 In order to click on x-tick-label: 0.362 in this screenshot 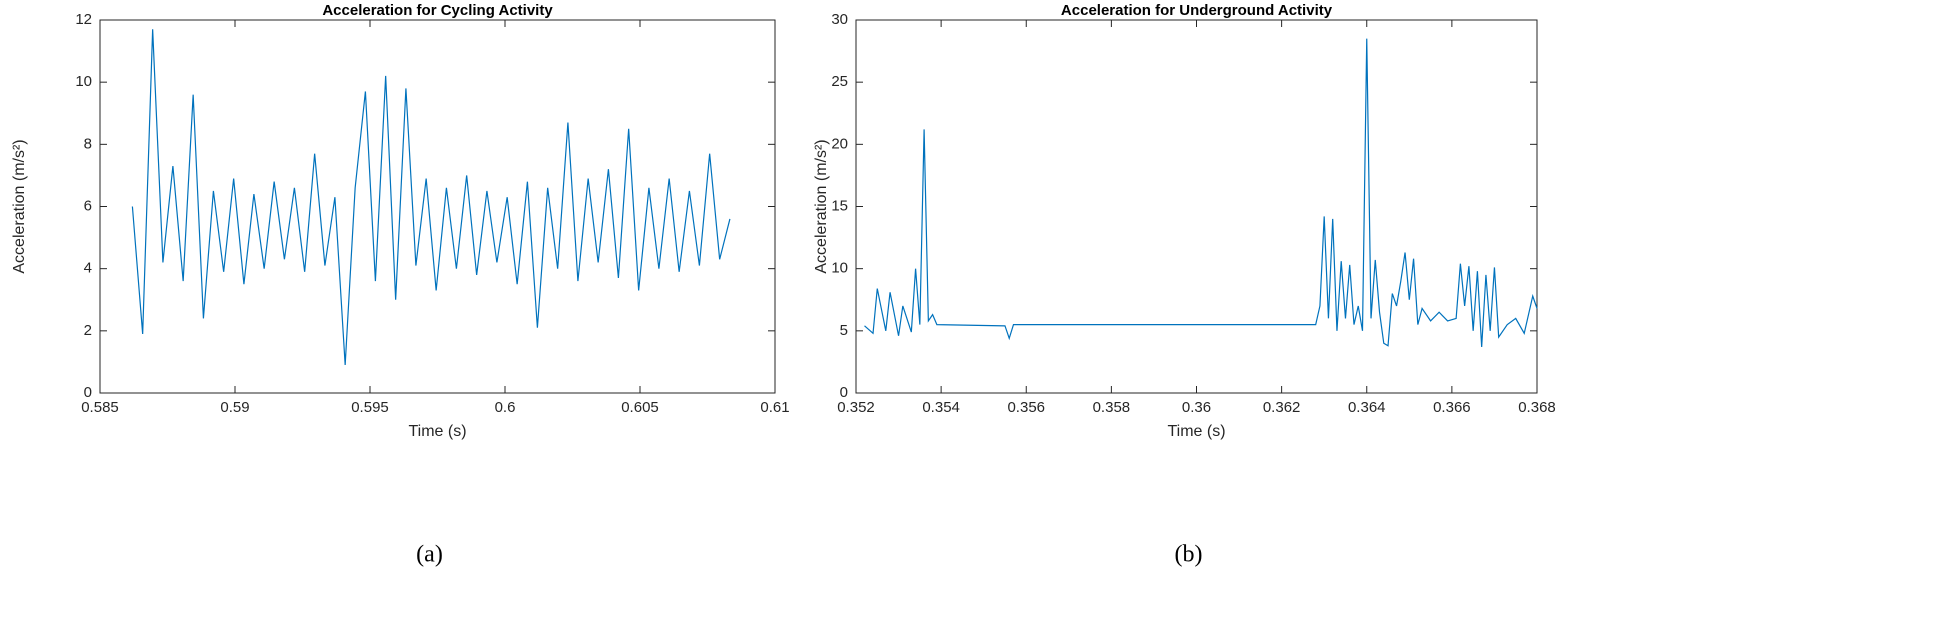, I will do `click(1282, 407)`.